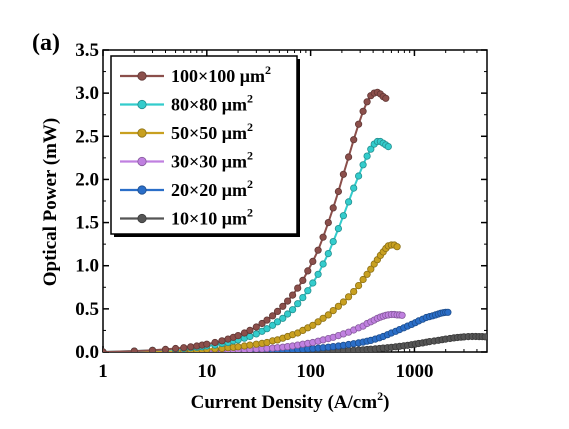 The width and height of the screenshot is (569, 429). I want to click on x-axis-label-sup: 2, so click(380, 396).